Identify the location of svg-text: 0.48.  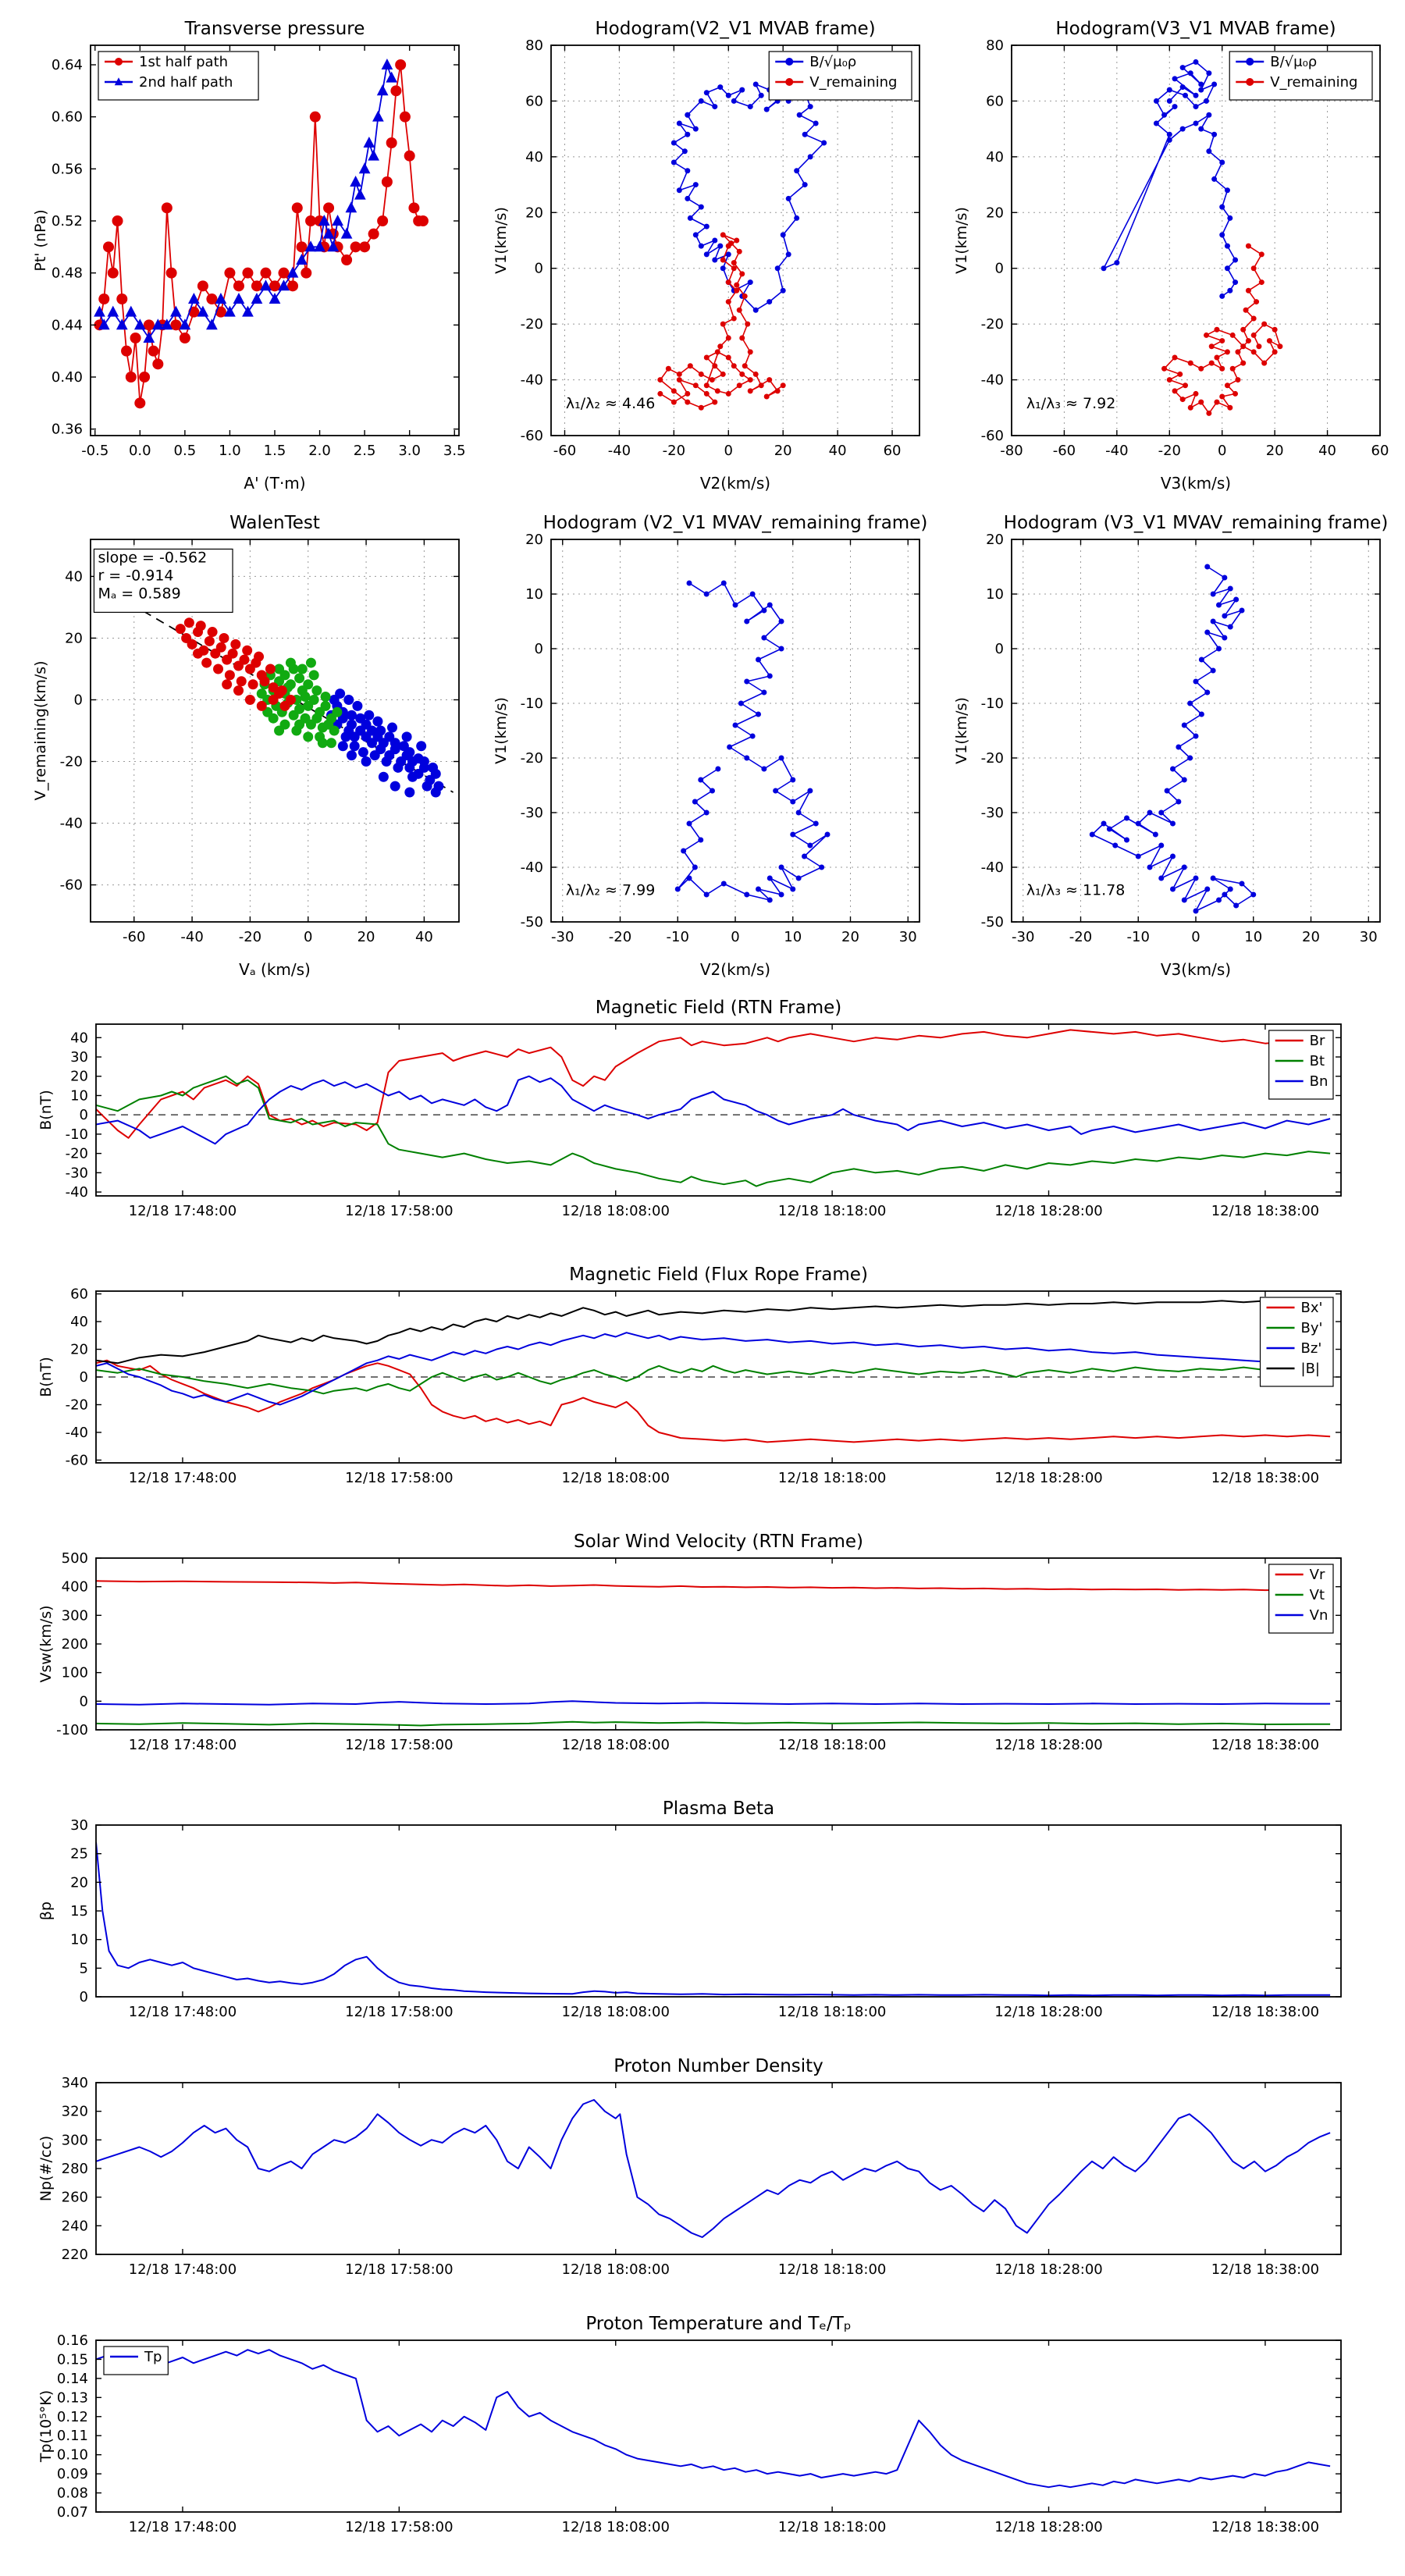
(68, 273).